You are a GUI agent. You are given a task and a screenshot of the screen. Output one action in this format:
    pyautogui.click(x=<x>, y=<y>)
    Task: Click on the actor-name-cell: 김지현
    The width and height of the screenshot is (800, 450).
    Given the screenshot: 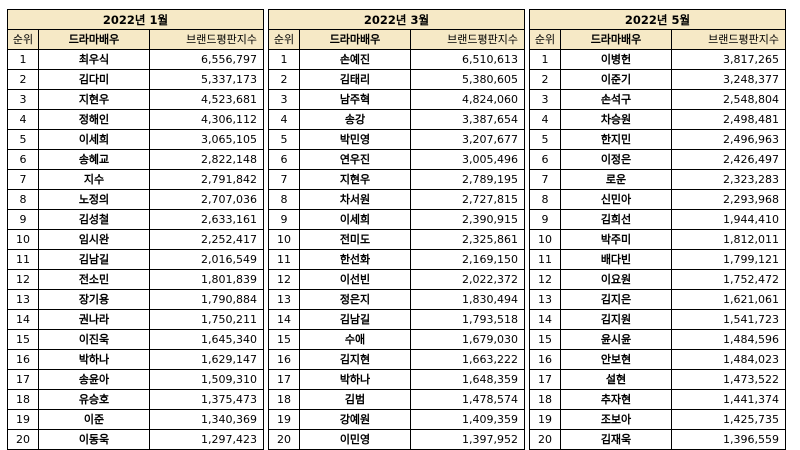 What is the action you would take?
    pyautogui.click(x=355, y=359)
    